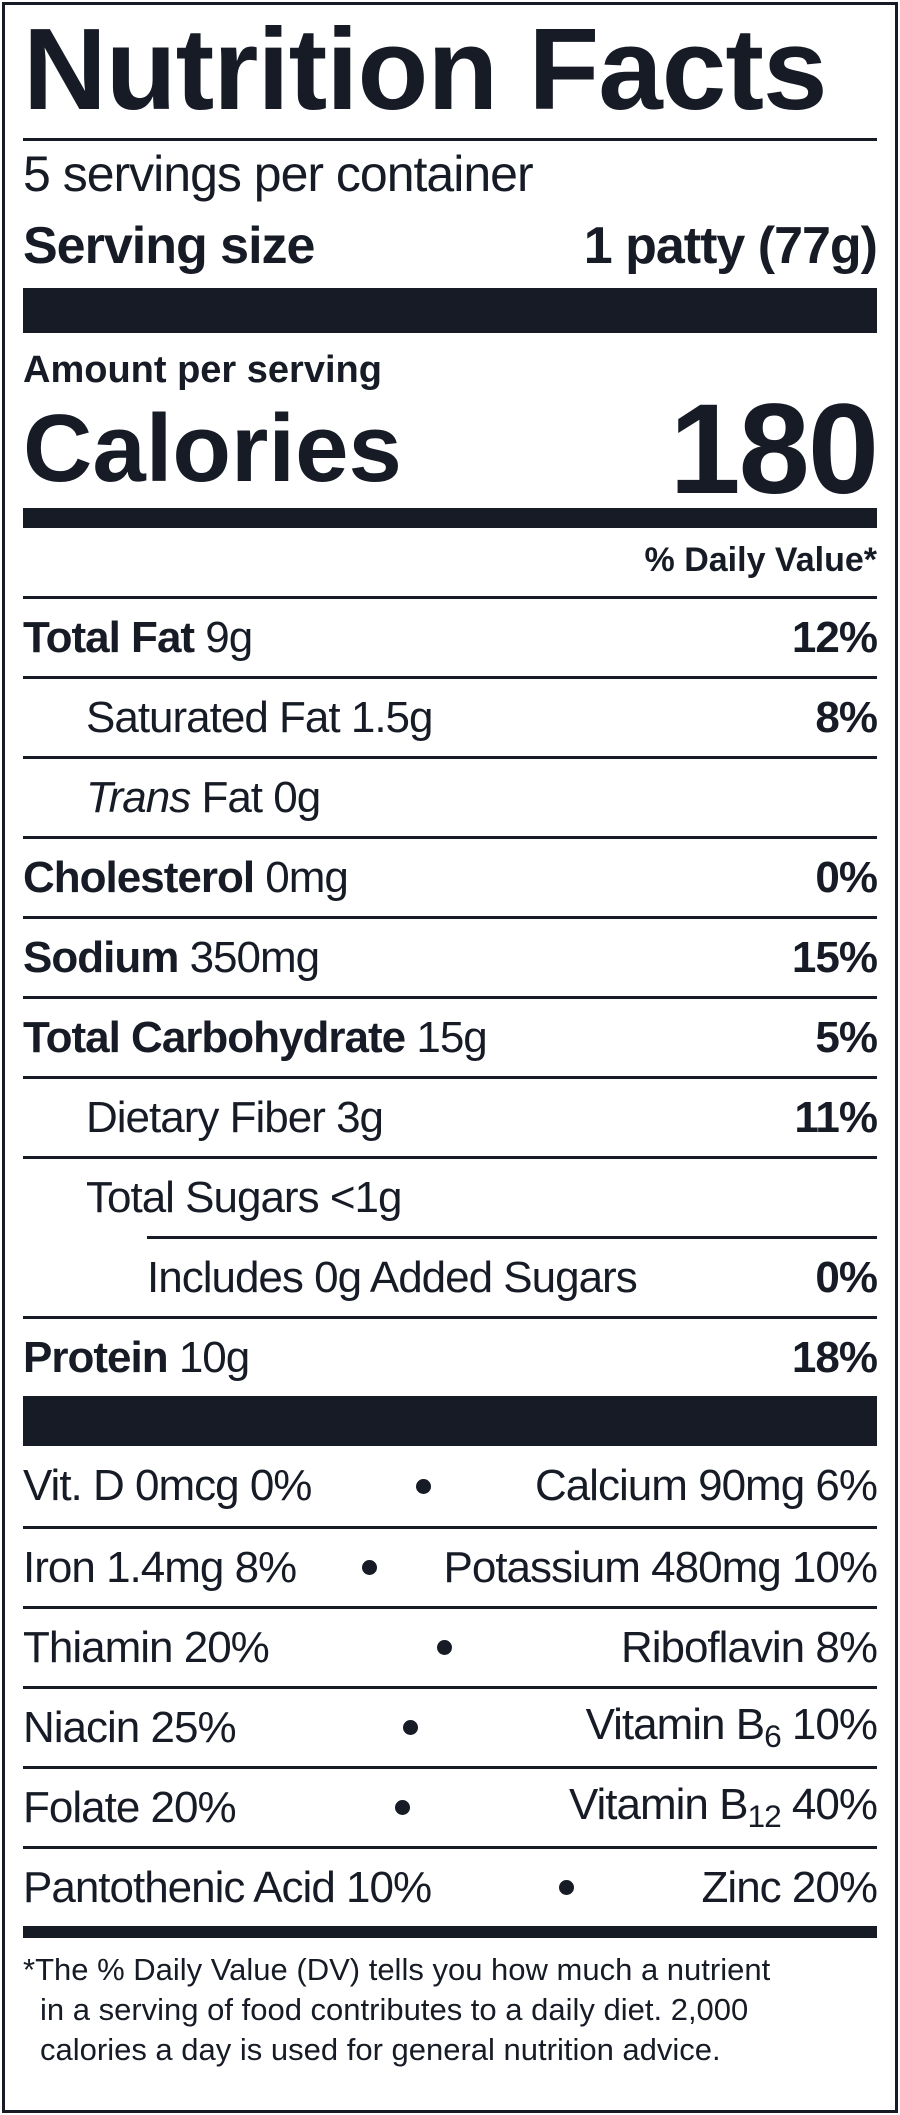 The width and height of the screenshot is (900, 2115). I want to click on nutrient-amount: 0mg, so click(307, 877).